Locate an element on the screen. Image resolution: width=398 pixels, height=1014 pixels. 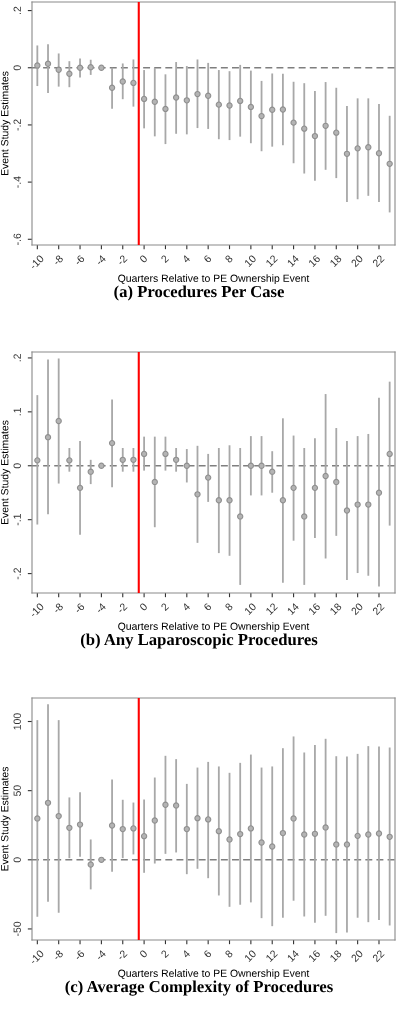
y-tick-label: 100 is located at coordinates (17, 721).